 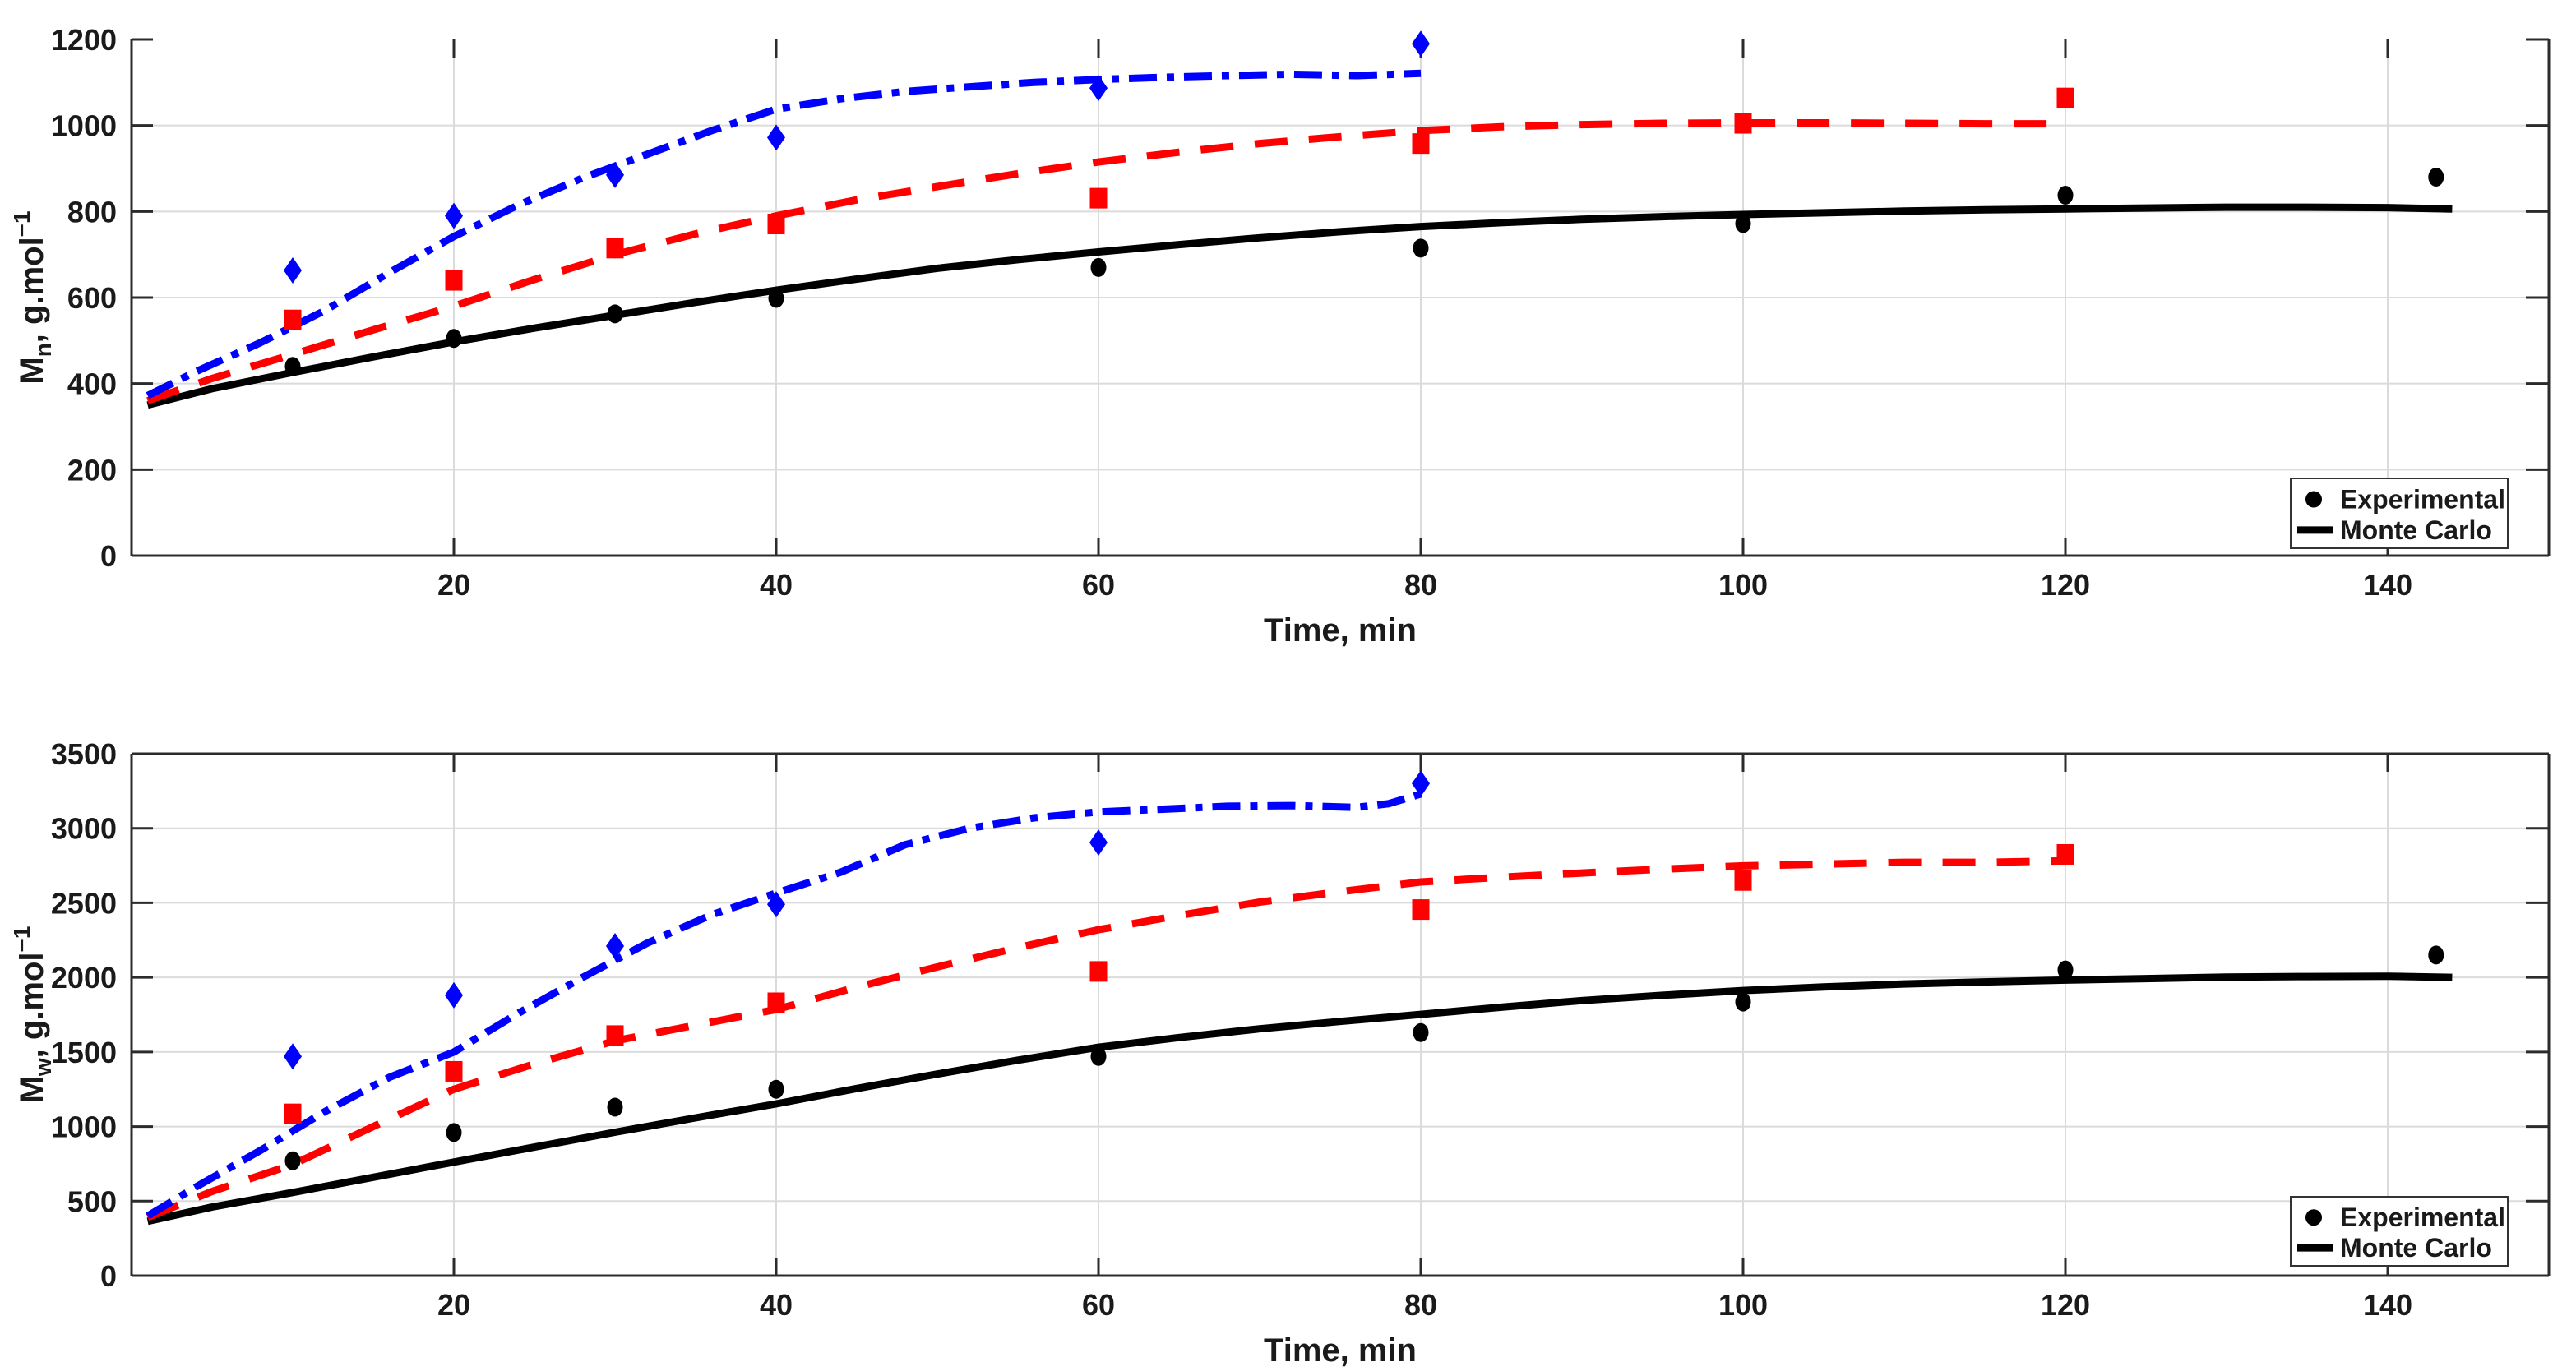 What do you see at coordinates (84, 829) in the screenshot?
I see `y-tick-label: 3000` at bounding box center [84, 829].